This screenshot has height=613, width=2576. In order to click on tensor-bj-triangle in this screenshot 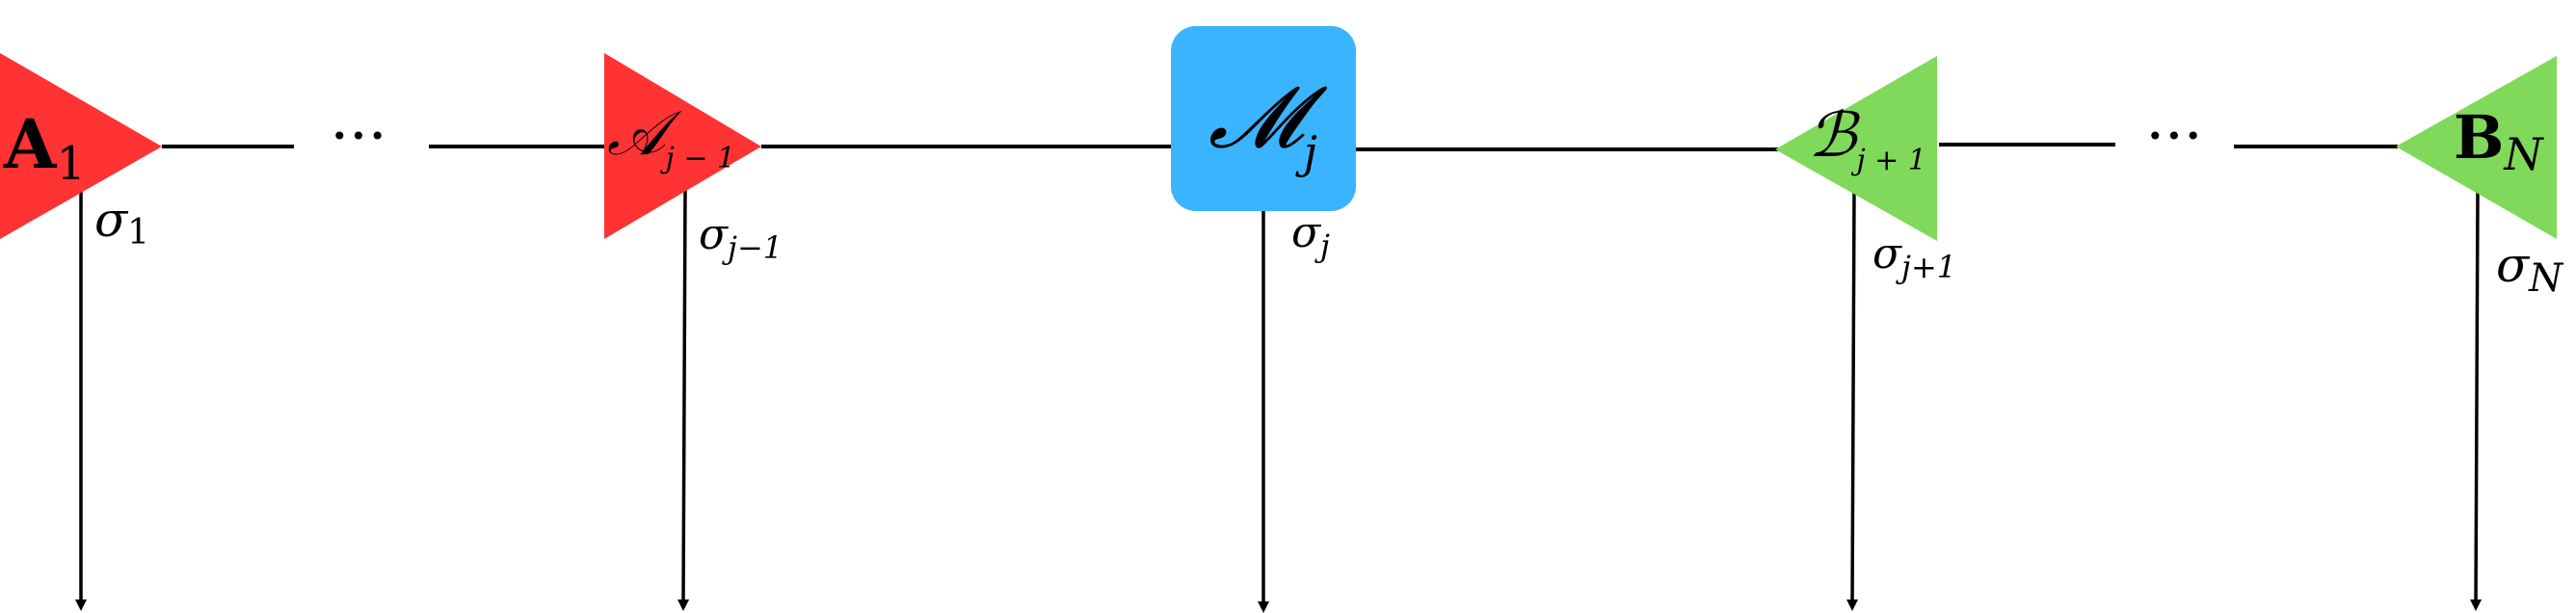, I will do `click(1856, 148)`.